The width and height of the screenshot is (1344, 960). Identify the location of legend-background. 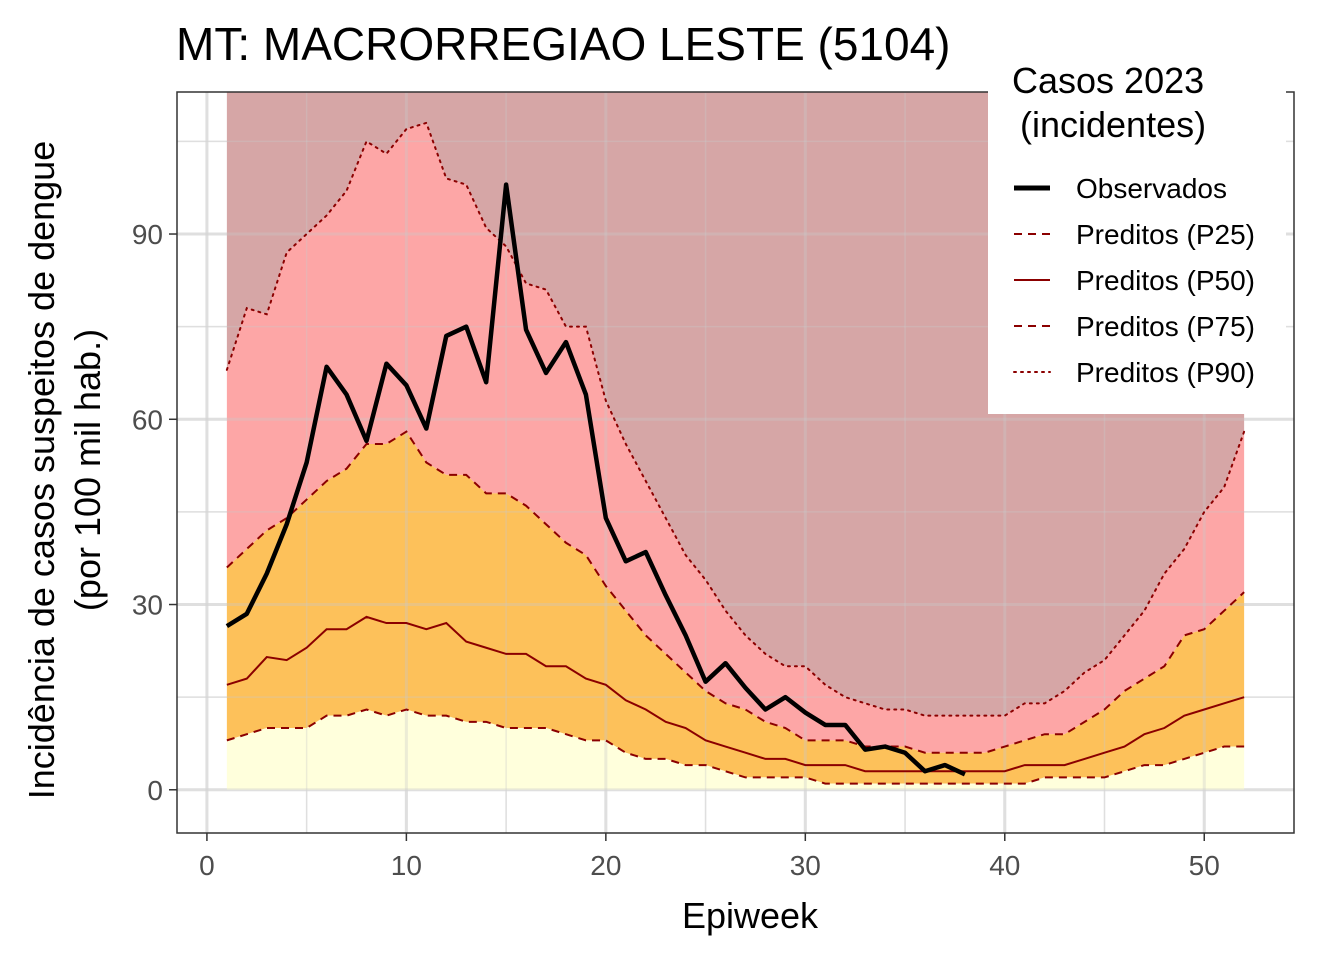
(1137, 236).